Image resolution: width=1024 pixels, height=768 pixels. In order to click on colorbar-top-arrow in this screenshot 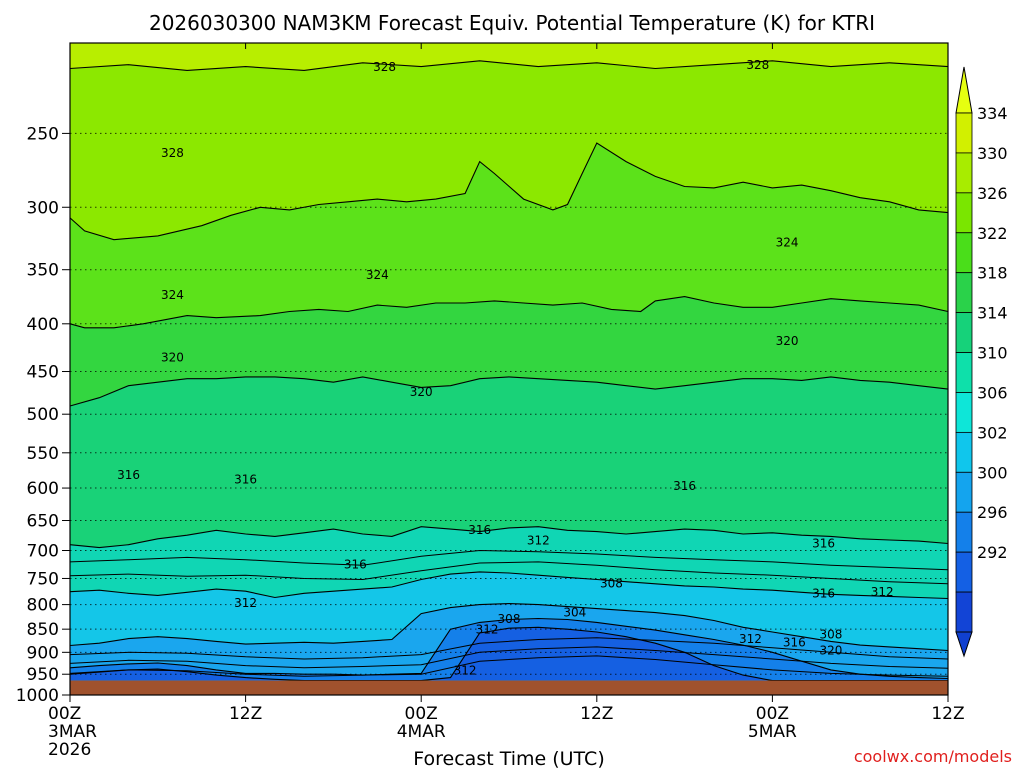, I will do `click(964, 90)`.